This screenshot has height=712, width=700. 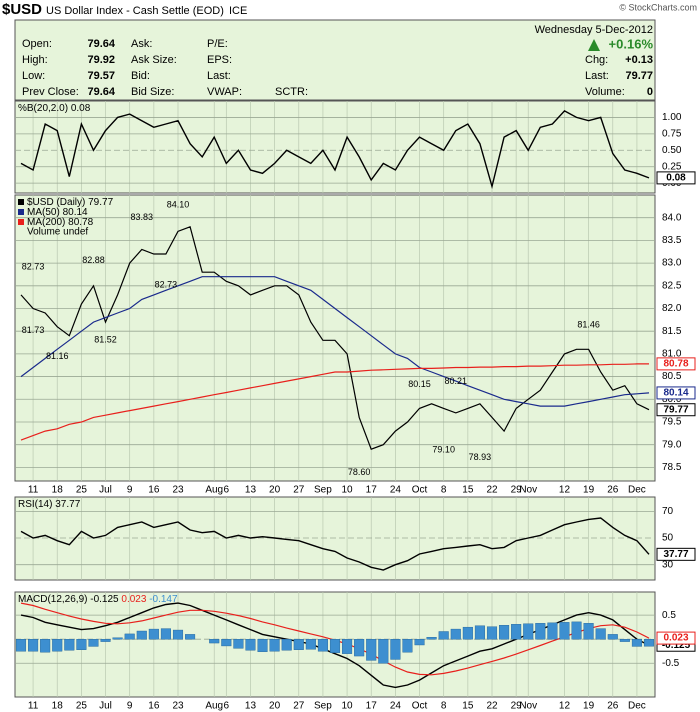 What do you see at coordinates (323, 706) in the screenshot?
I see `x-tick-label: Sep` at bounding box center [323, 706].